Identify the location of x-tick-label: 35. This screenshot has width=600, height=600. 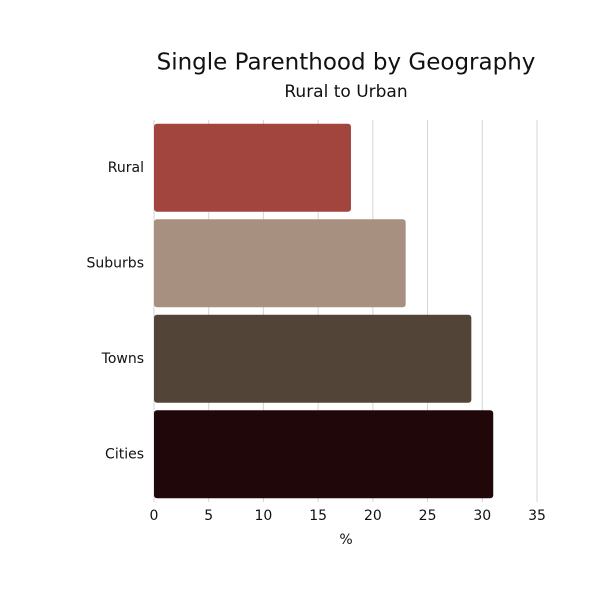
(537, 516).